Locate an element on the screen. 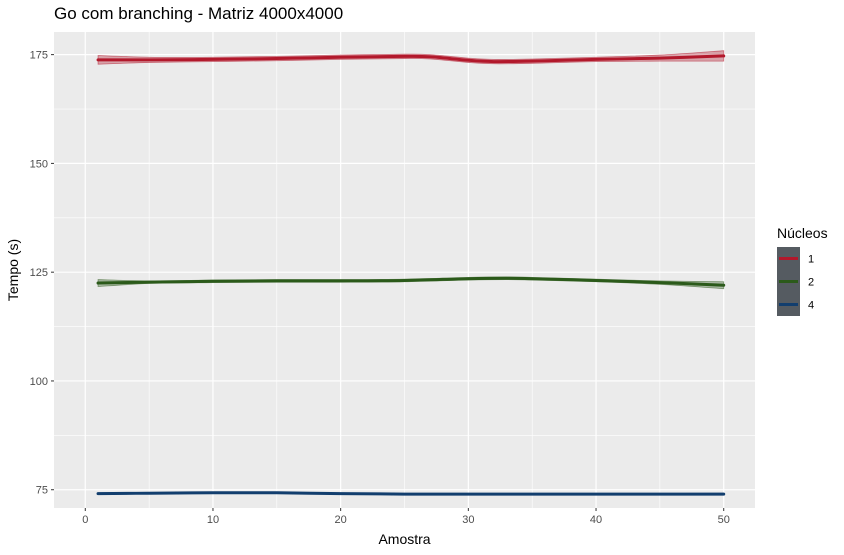 This screenshot has width=844, height=555. legend-label-1: 1 is located at coordinates (811, 260).